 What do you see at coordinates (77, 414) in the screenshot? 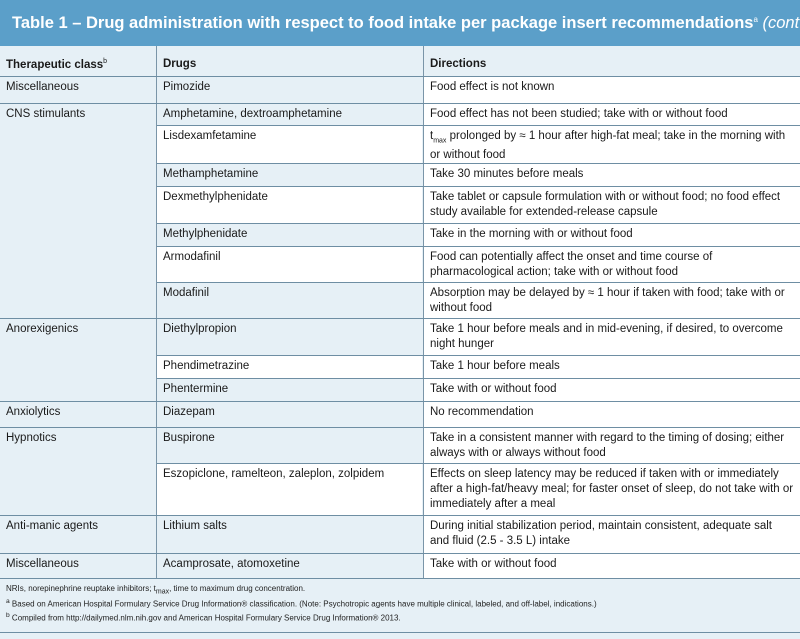
I see `class-cell: Anxiolytics` at bounding box center [77, 414].